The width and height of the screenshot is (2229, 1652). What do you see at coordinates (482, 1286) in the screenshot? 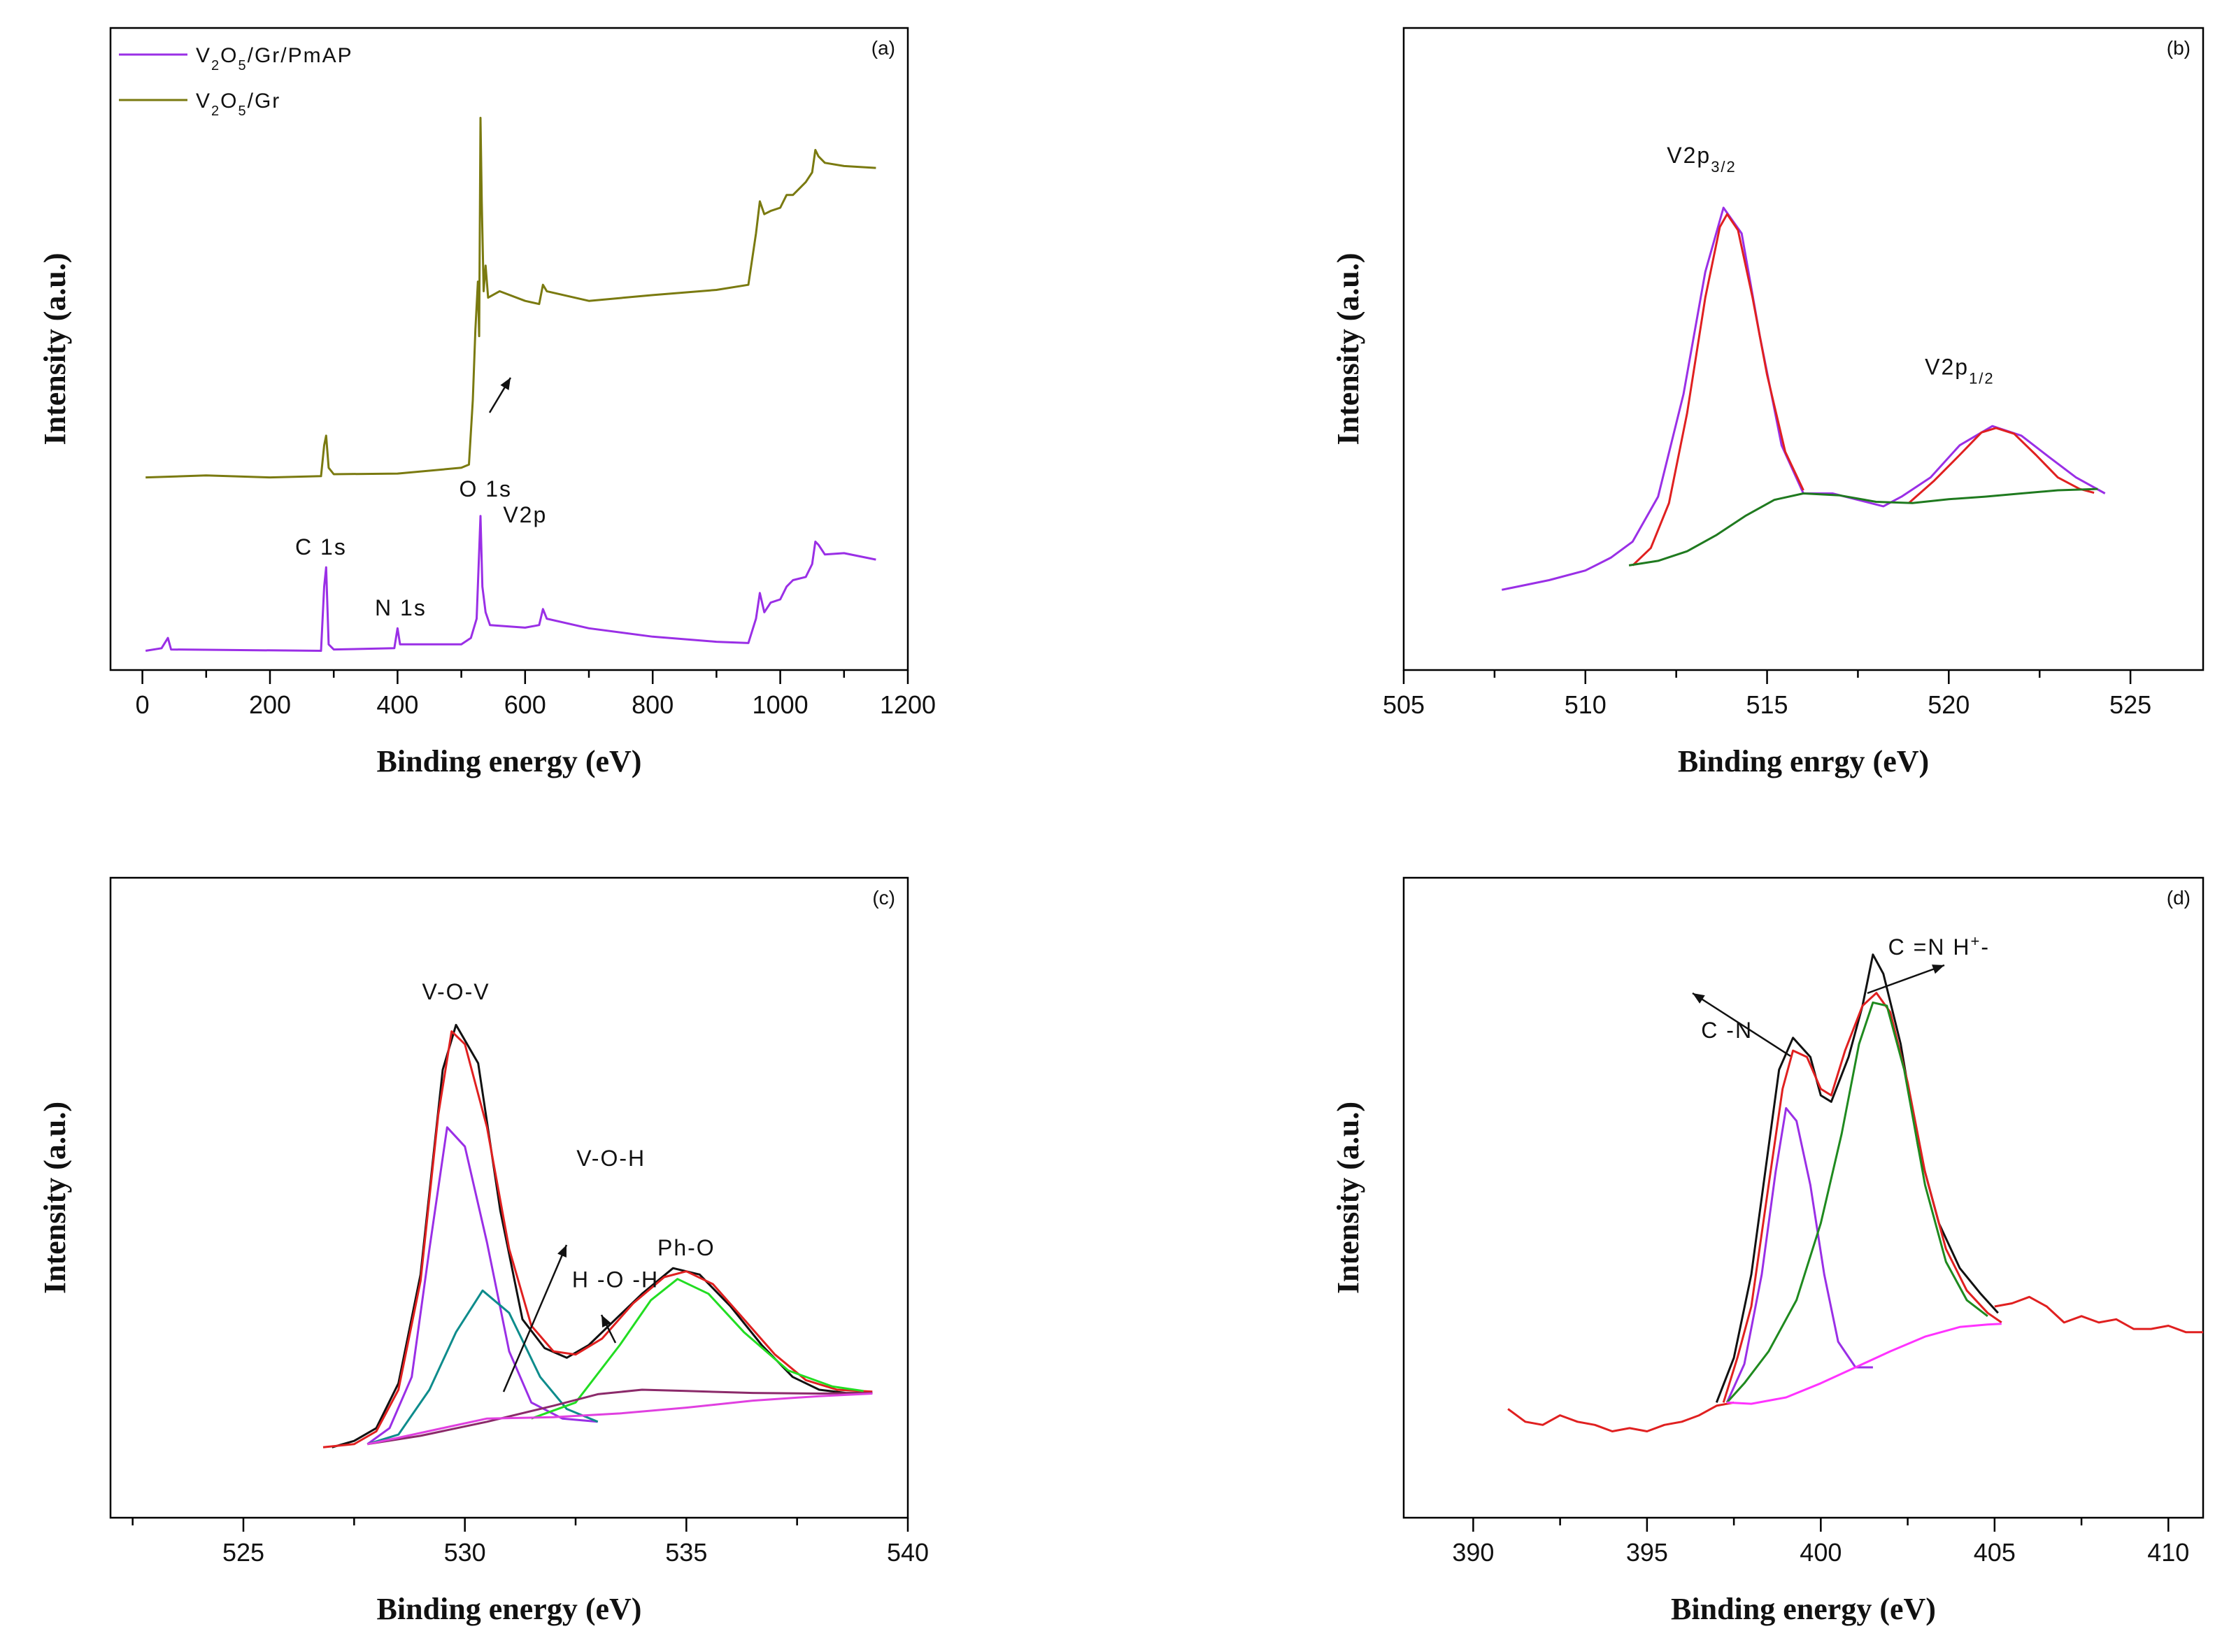
I see `series-line-v-o-v` at bounding box center [482, 1286].